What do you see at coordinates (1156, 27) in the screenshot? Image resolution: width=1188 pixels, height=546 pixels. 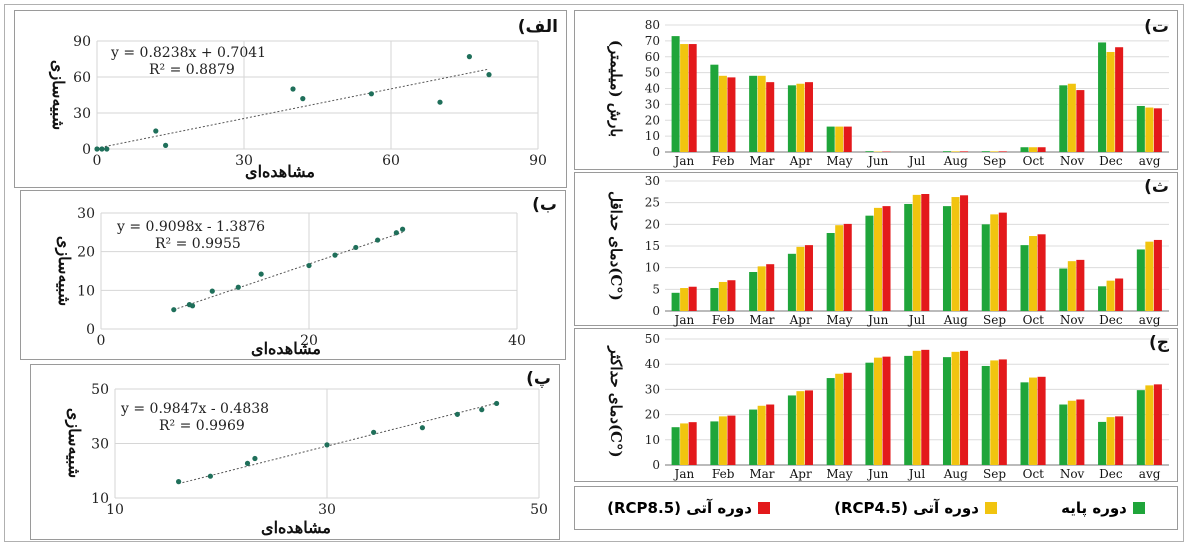 I see `panel-label-te: ت)` at bounding box center [1156, 27].